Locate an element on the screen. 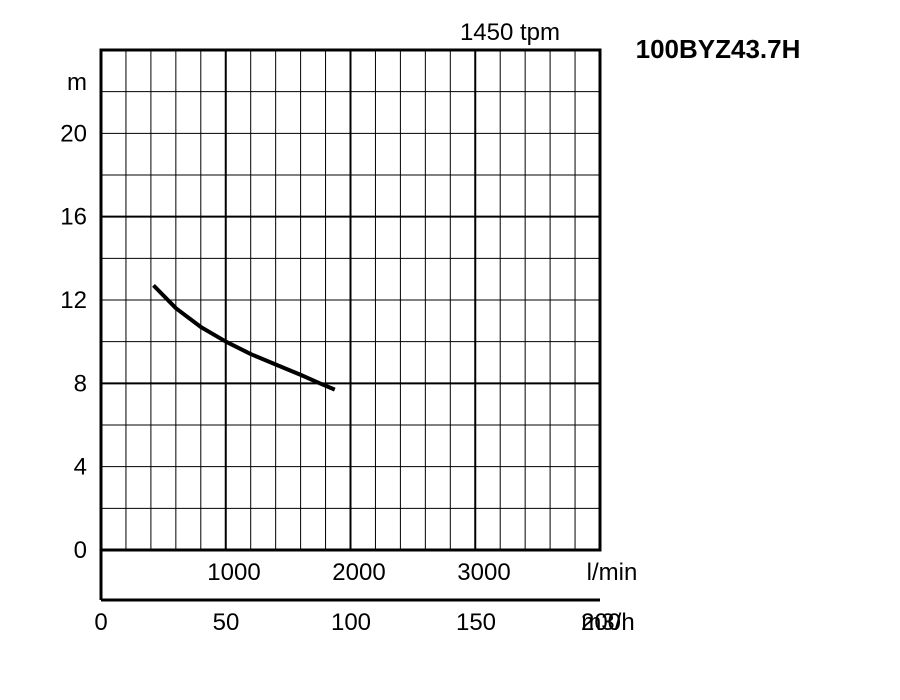  y-tick-label: 8 is located at coordinates (80, 383).